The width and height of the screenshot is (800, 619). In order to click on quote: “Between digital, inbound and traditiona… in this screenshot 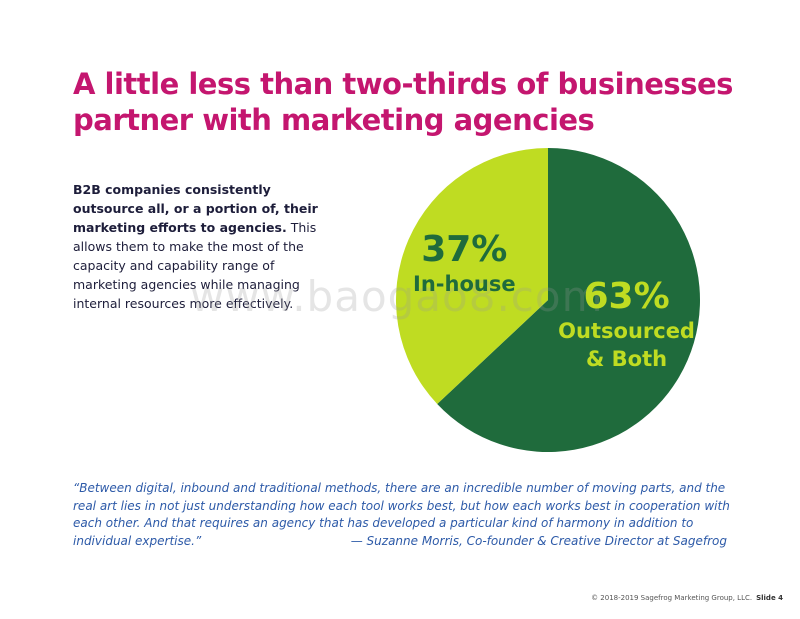, I will do `click(401, 514)`.